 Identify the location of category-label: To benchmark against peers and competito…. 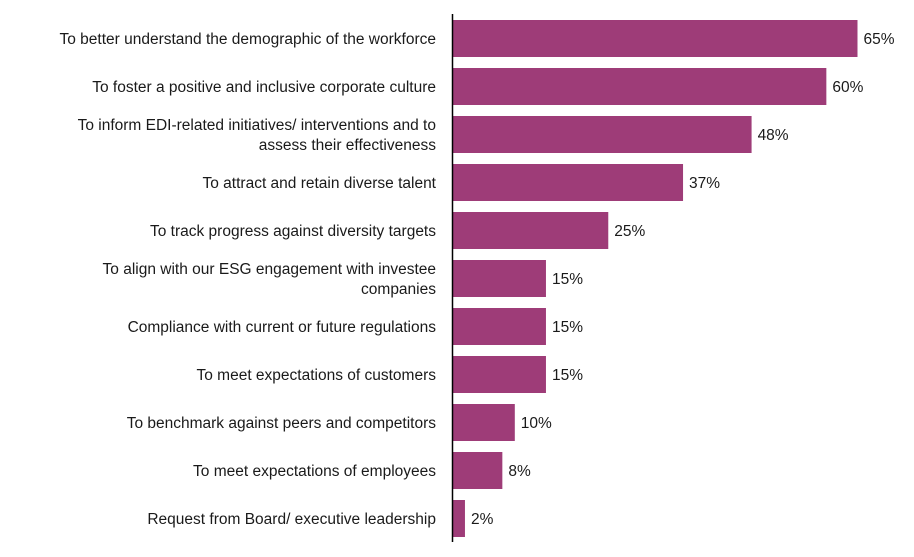
(282, 423).